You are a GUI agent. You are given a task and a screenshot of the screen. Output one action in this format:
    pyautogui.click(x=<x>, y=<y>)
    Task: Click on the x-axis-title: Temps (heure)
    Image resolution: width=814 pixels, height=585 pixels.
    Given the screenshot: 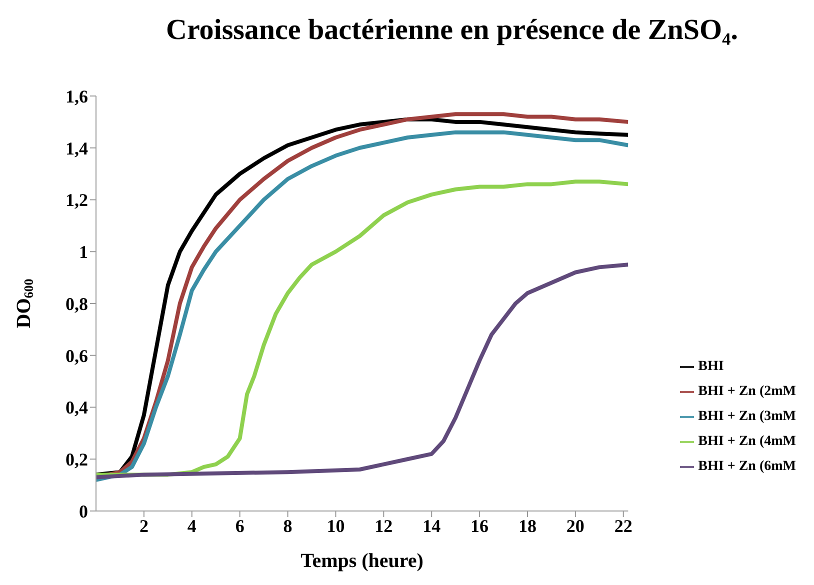 What is the action you would take?
    pyautogui.click(x=362, y=561)
    